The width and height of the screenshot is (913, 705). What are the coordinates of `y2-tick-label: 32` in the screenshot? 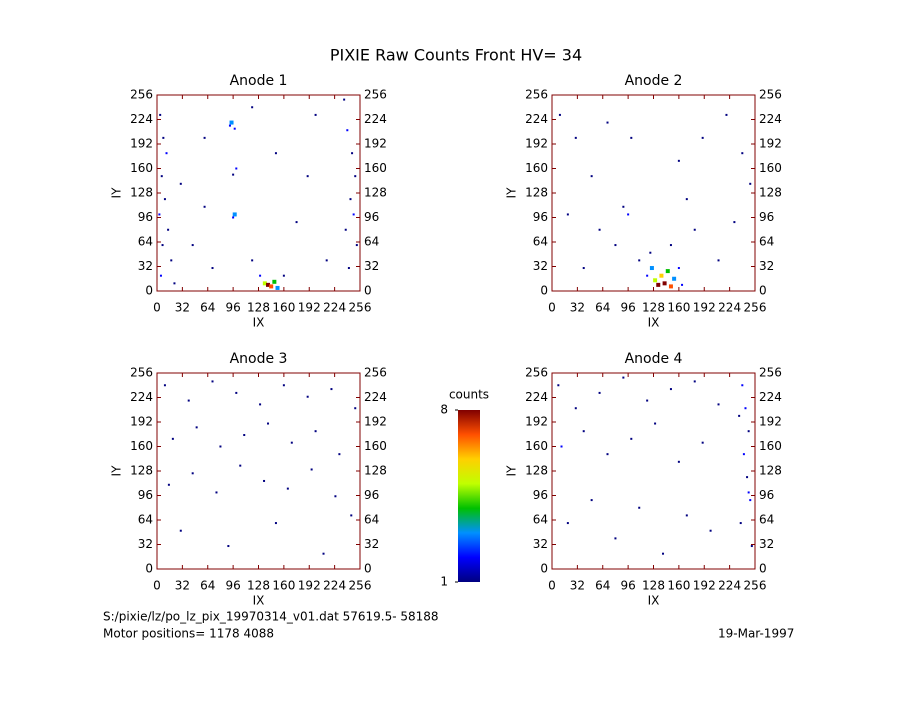 It's located at (766, 544).